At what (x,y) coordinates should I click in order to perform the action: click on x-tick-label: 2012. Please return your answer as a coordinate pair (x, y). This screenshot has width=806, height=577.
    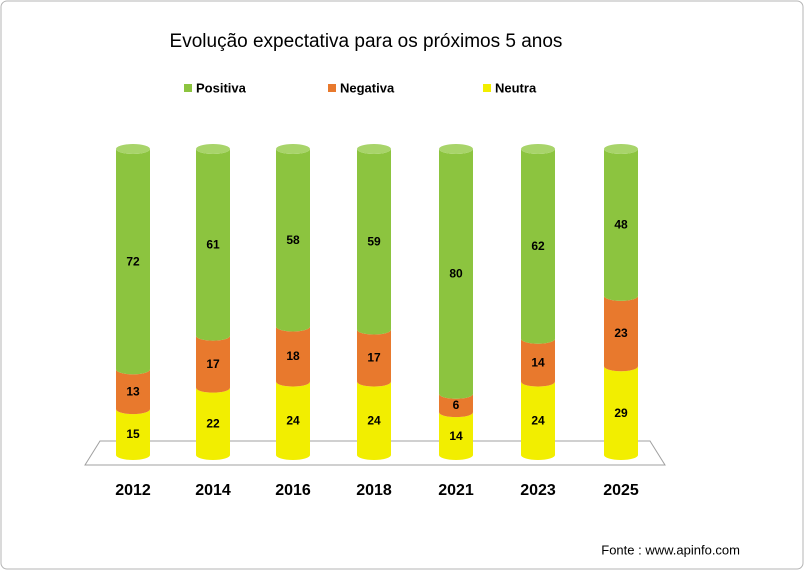
    Looking at the image, I should click on (133, 490).